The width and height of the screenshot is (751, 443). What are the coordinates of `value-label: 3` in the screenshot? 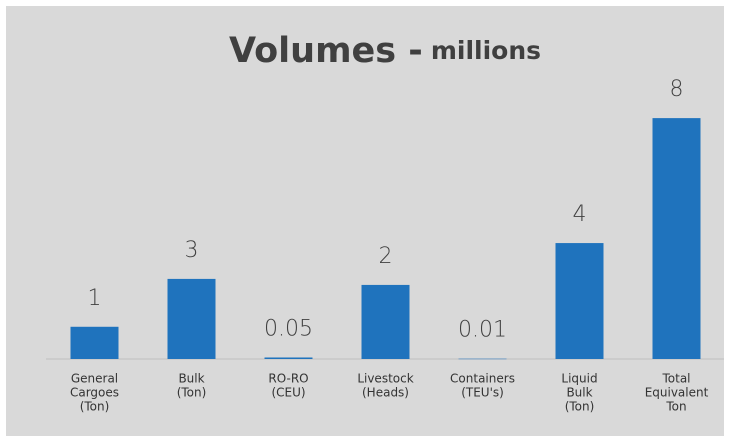 It's located at (192, 250).